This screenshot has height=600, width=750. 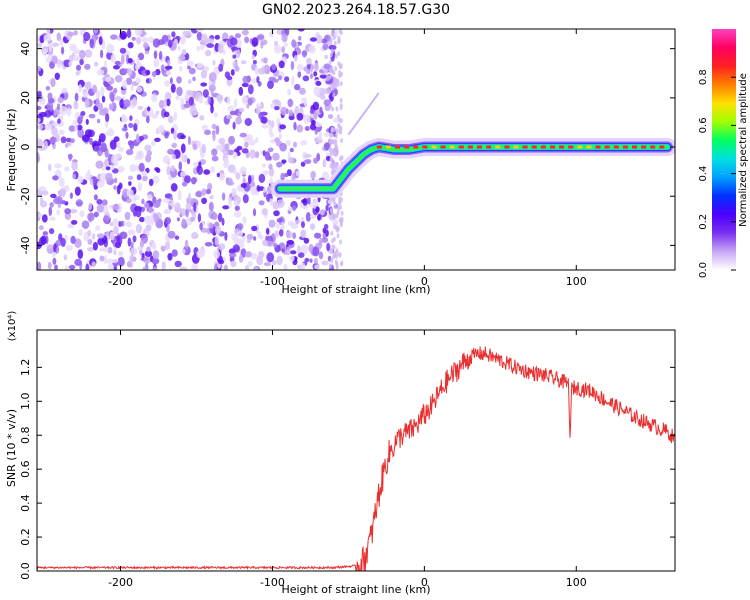 I want to click on y-tick-label: 0, so click(x=25, y=147).